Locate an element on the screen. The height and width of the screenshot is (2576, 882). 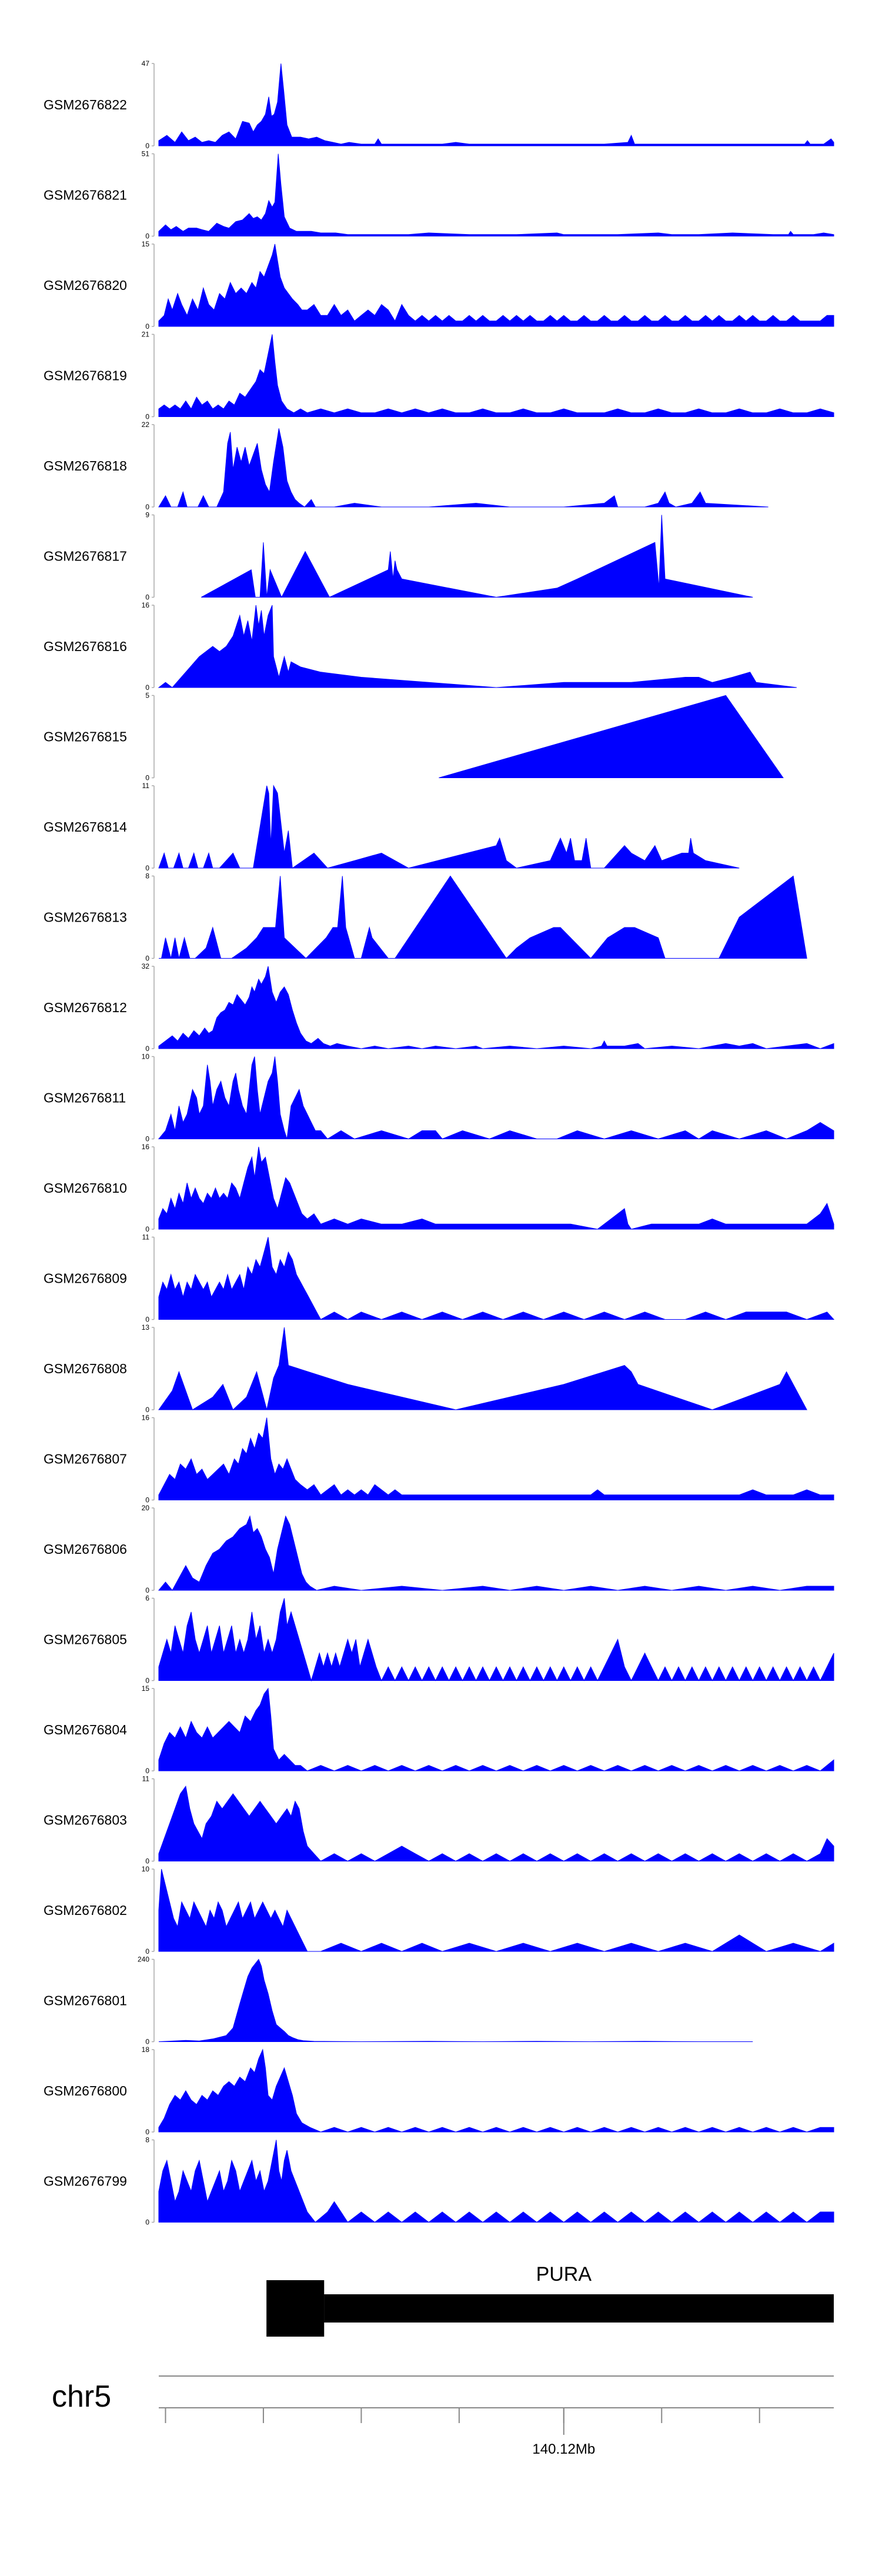
gene-label: PURA is located at coordinates (564, 2274).